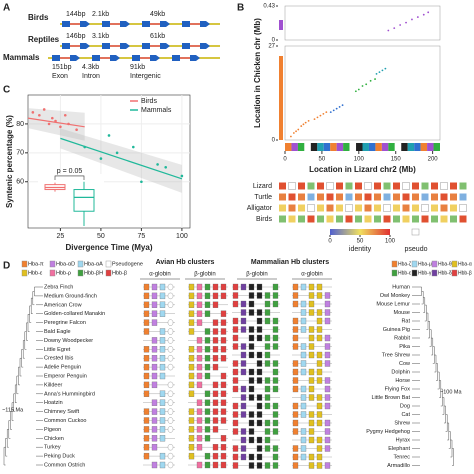 The width and height of the screenshot is (474, 474). What do you see at coordinates (290, 262) in the screenshot?
I see `cluster-header: Mammalian Hb clusters` at bounding box center [290, 262].